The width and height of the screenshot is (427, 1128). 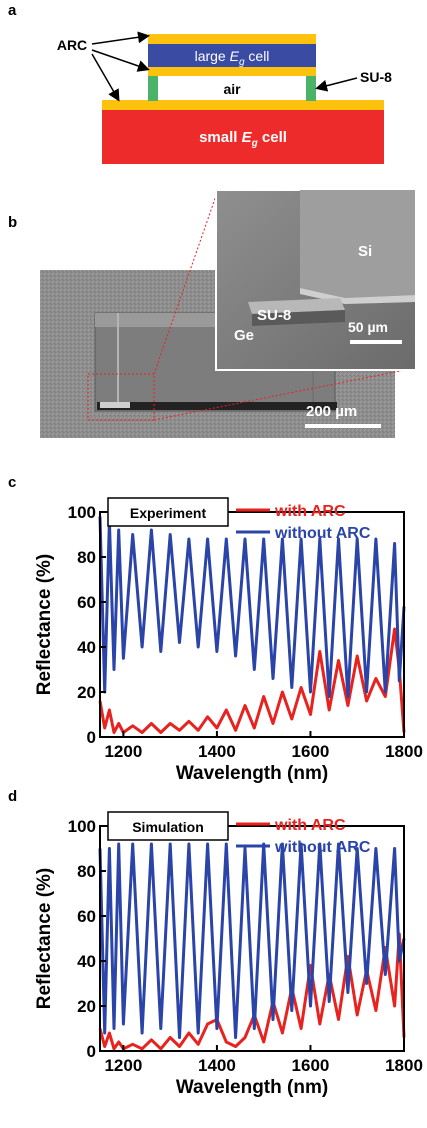 What do you see at coordinates (12, 482) in the screenshot?
I see `panel-letter-c: c` at bounding box center [12, 482].